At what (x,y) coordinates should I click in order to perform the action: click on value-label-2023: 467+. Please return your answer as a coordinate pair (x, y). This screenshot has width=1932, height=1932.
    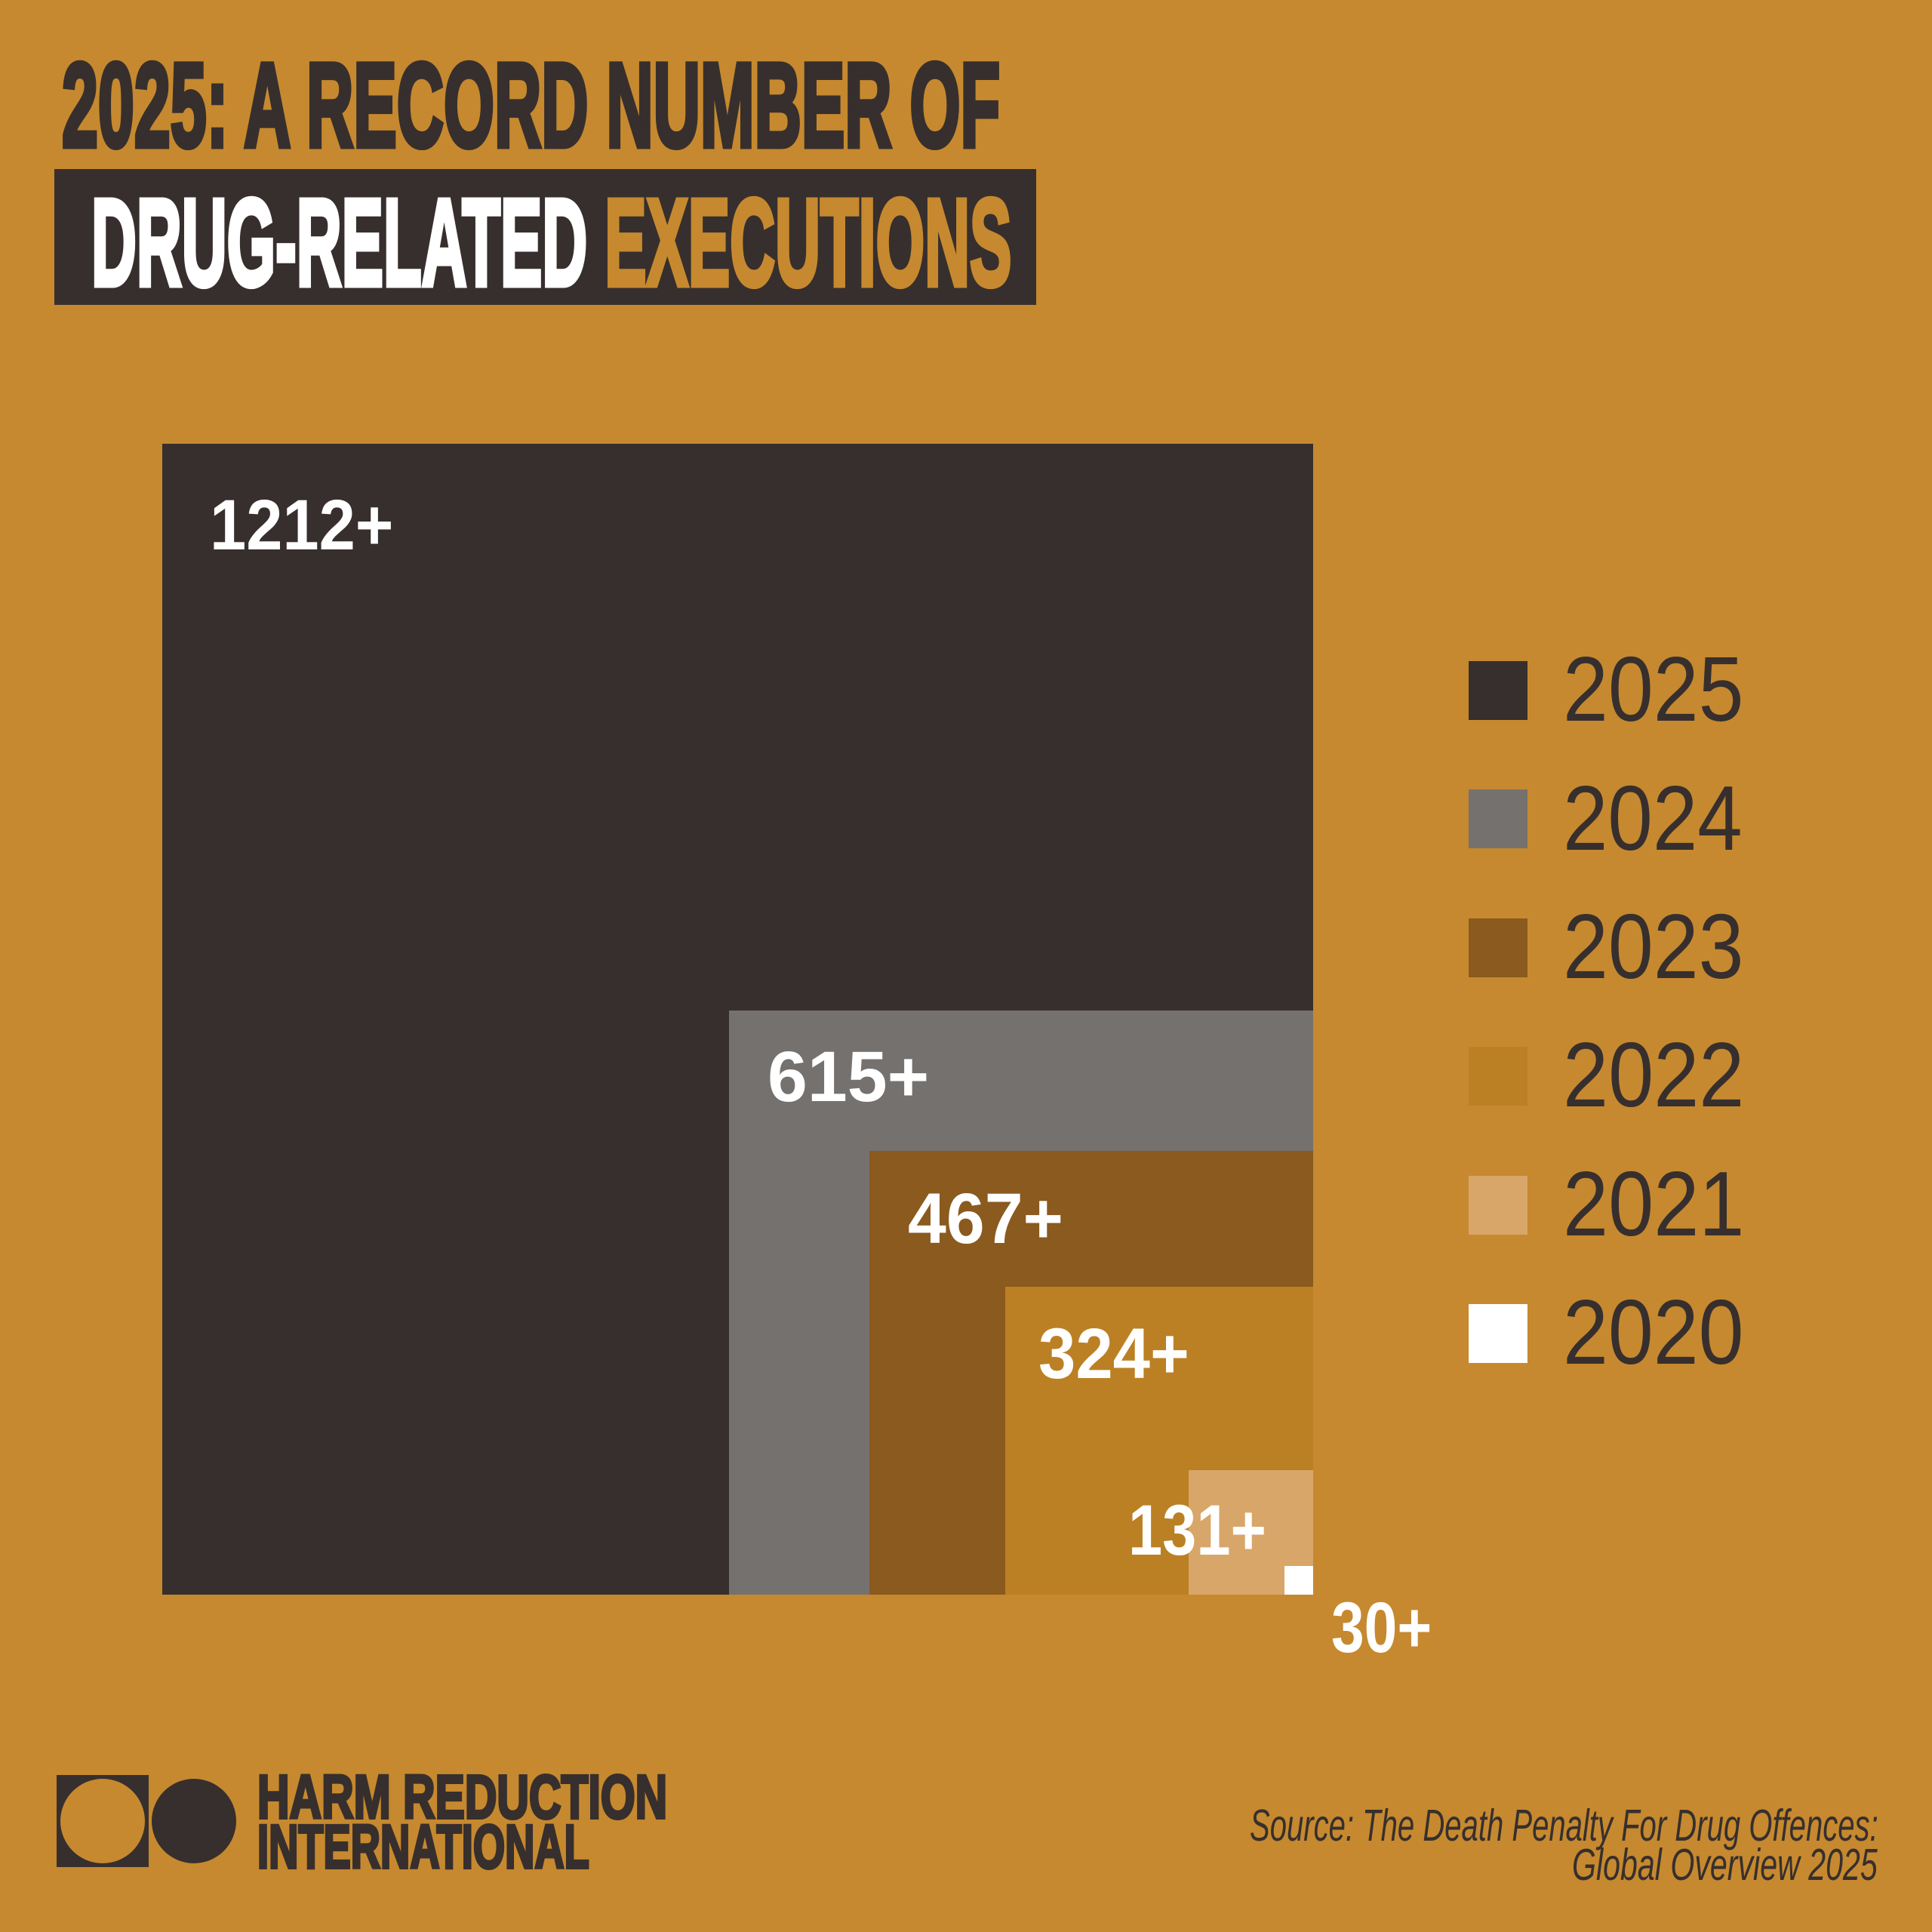
    Looking at the image, I should click on (985, 1219).